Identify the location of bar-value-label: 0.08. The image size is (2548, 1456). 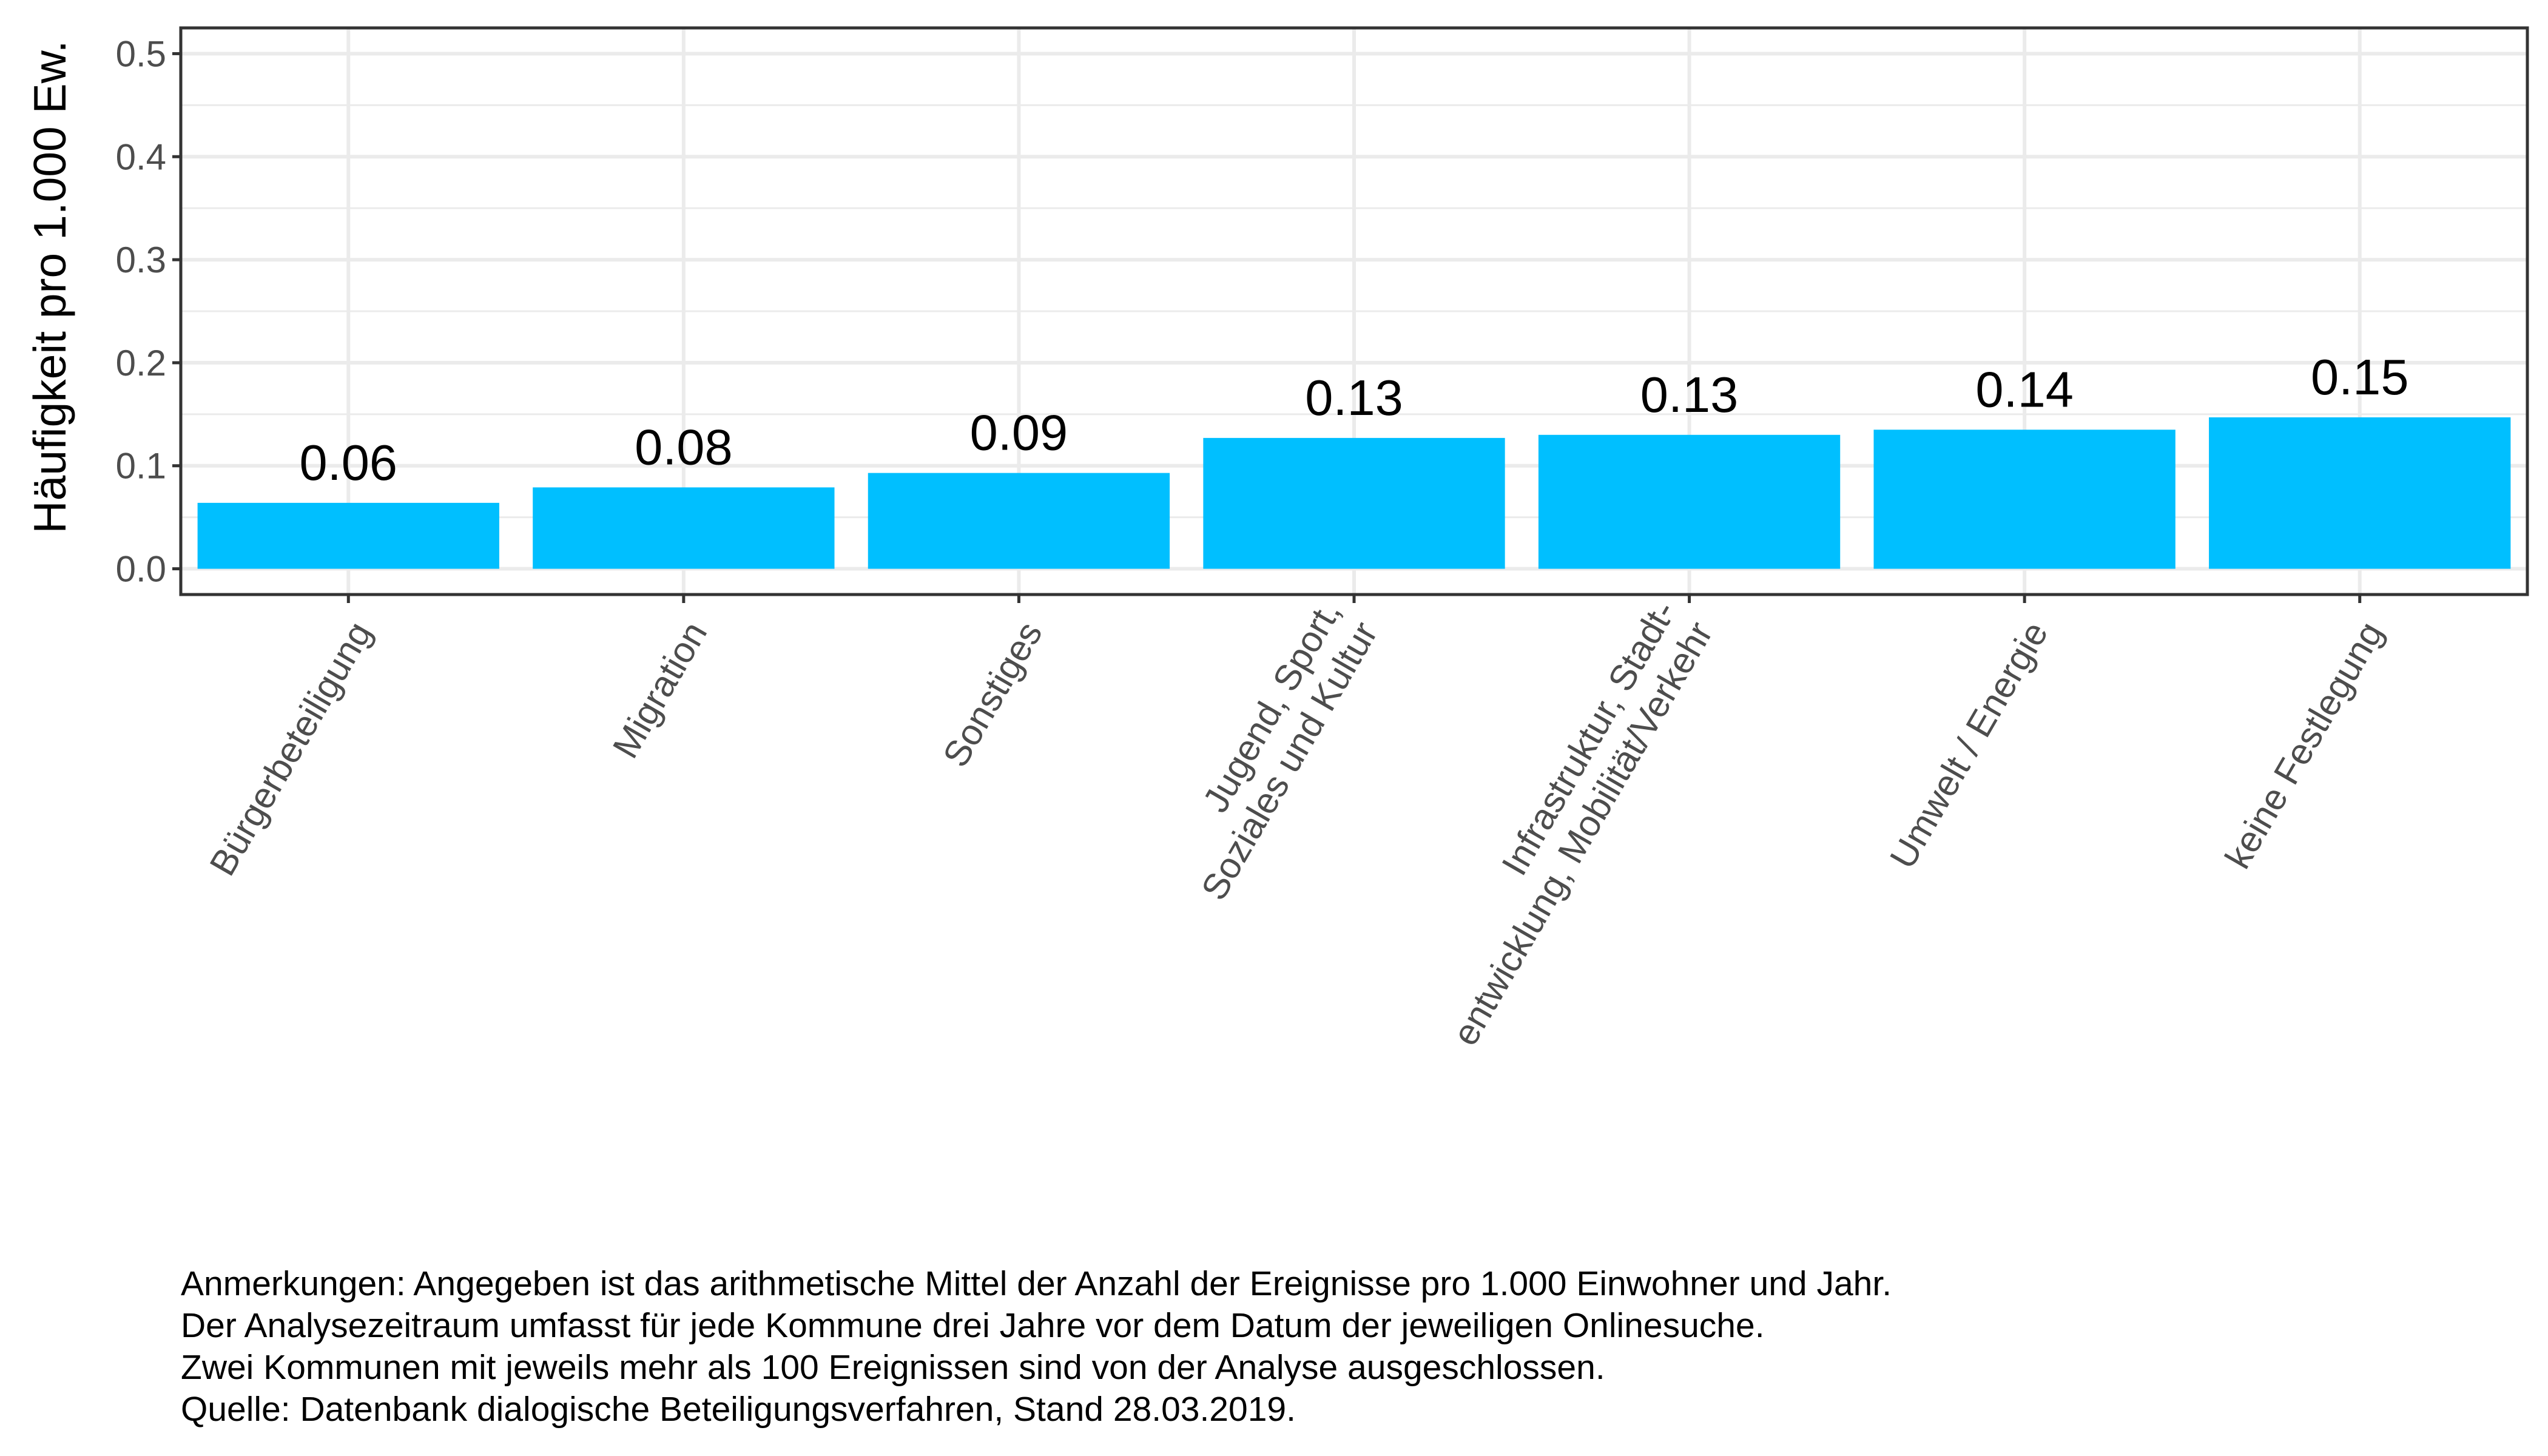
(684, 447).